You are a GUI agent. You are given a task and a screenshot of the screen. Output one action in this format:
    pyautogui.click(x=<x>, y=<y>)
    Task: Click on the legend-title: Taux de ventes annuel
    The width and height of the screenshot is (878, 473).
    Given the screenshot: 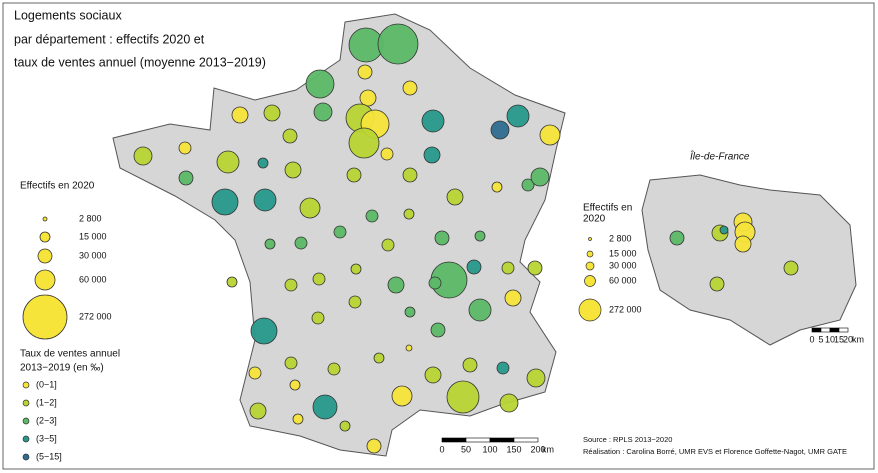 What is the action you would take?
    pyautogui.click(x=70, y=354)
    